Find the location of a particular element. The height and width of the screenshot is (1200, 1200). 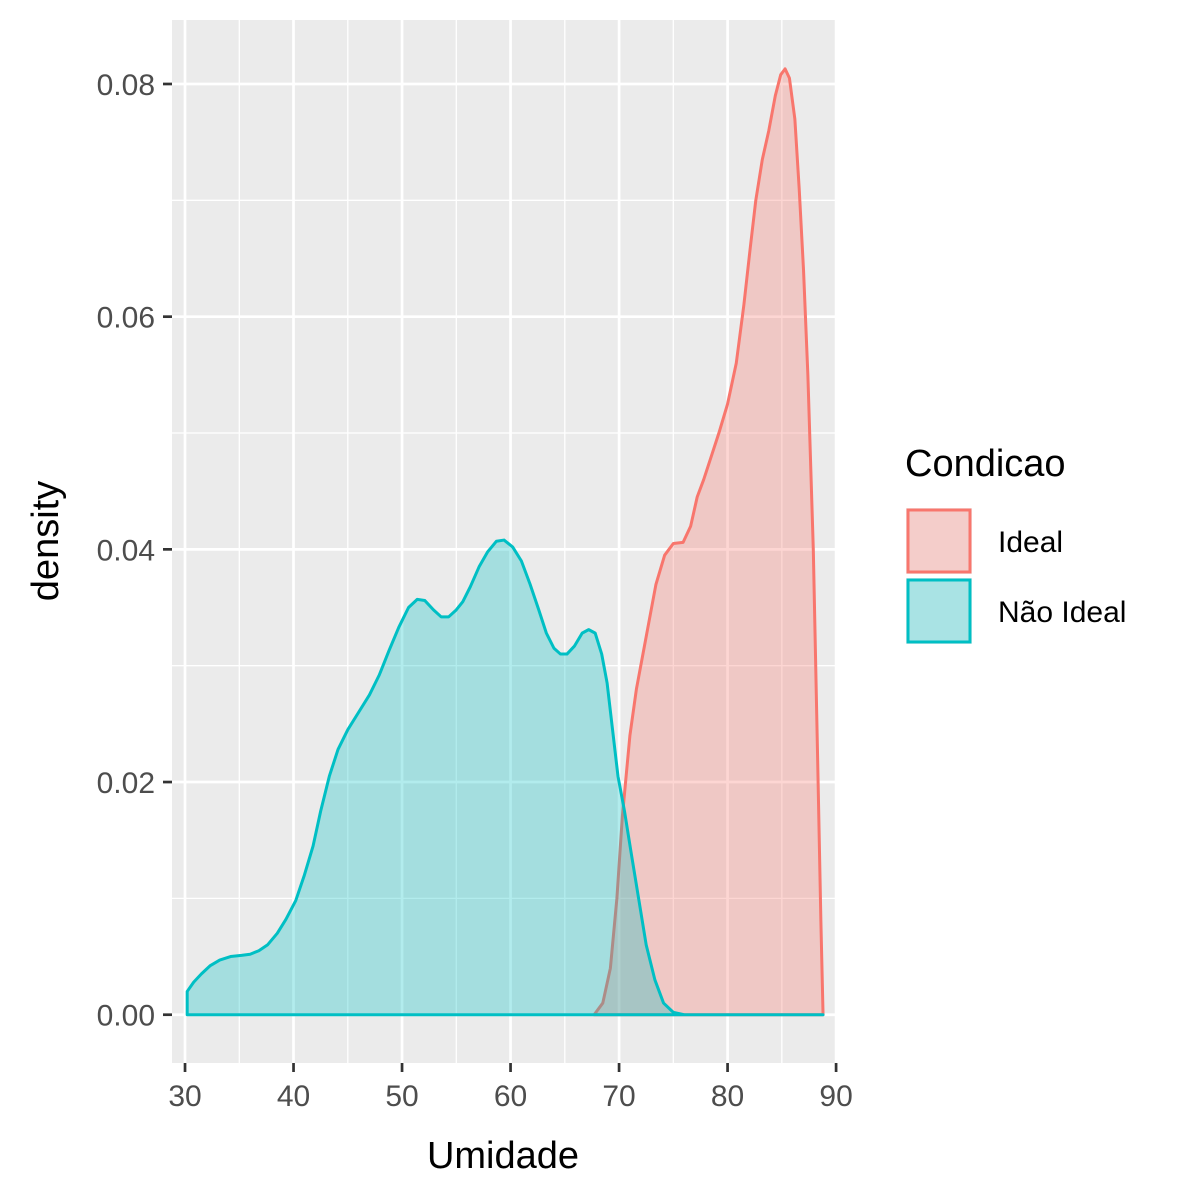

x-tick-label: 30 is located at coordinates (184, 1096).